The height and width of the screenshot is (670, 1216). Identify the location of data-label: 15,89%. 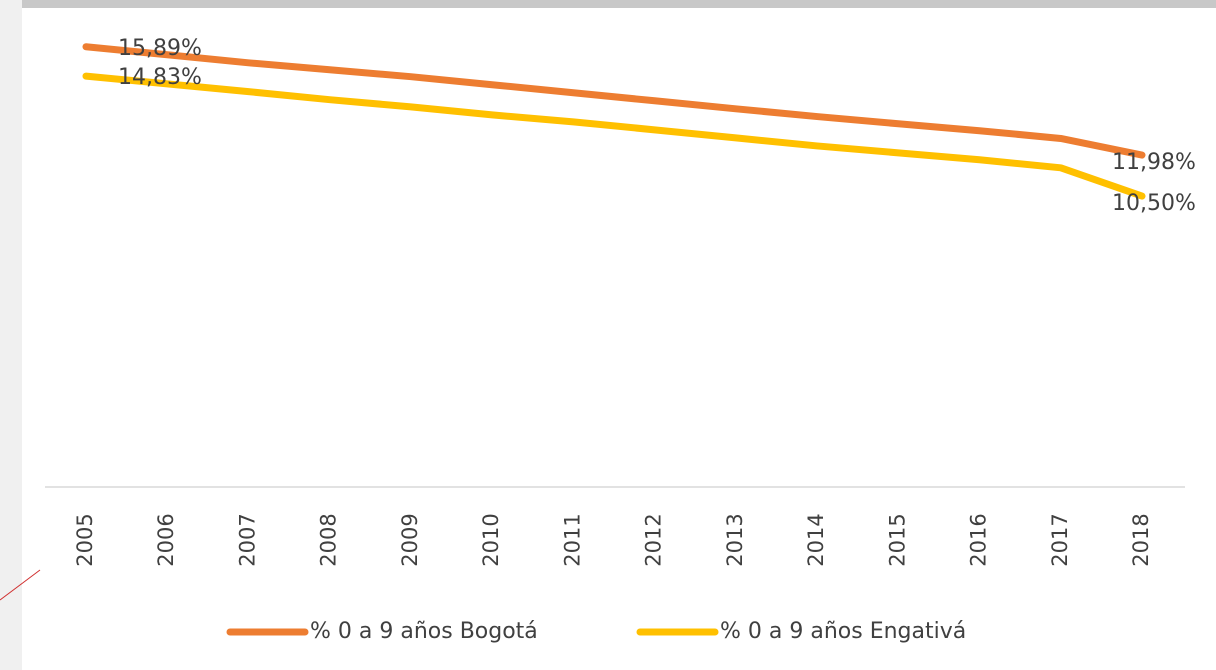
(160, 48).